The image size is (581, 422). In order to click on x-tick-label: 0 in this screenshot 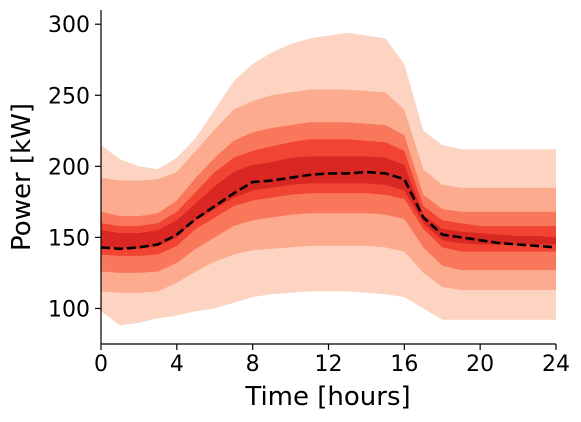, I will do `click(101, 364)`.